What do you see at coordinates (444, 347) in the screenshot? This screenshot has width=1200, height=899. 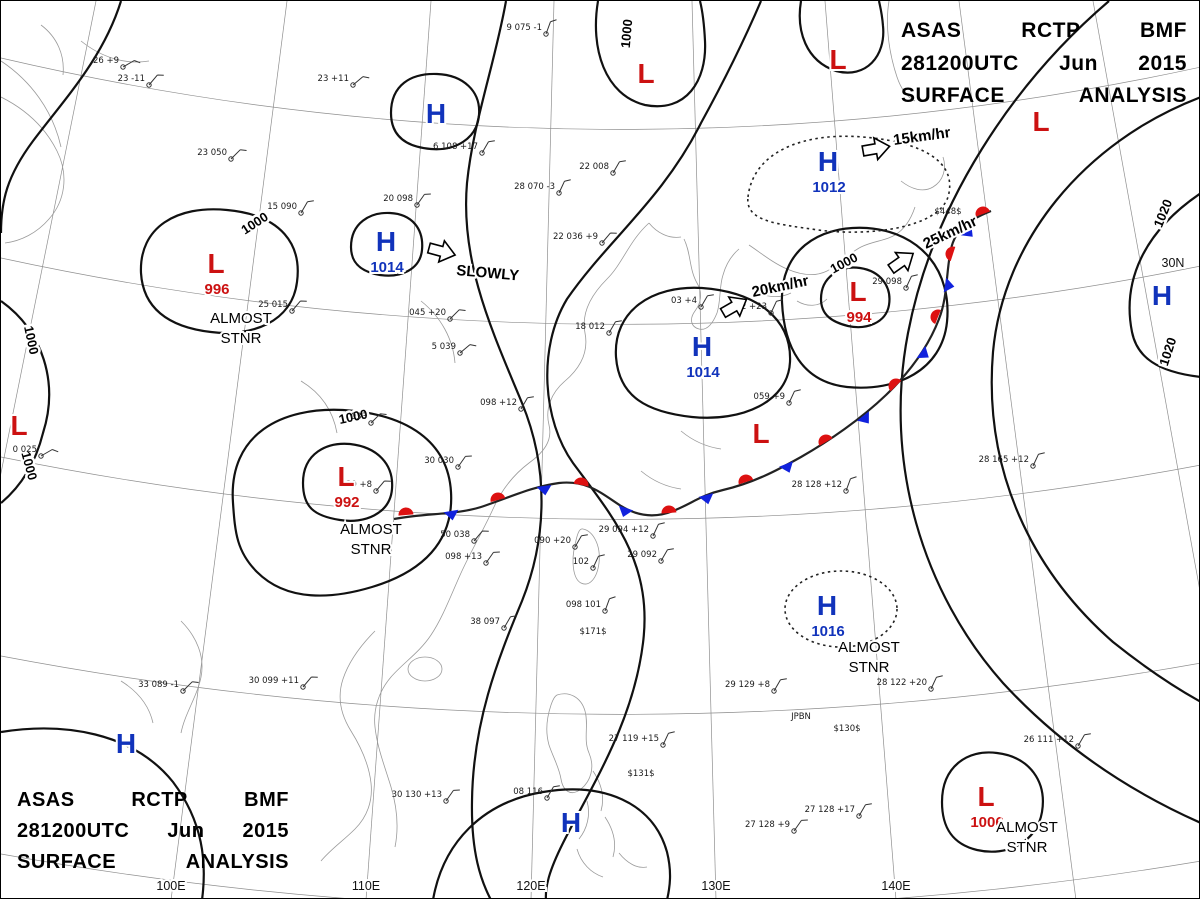 I see `svg-text: 5 039` at bounding box center [444, 347].